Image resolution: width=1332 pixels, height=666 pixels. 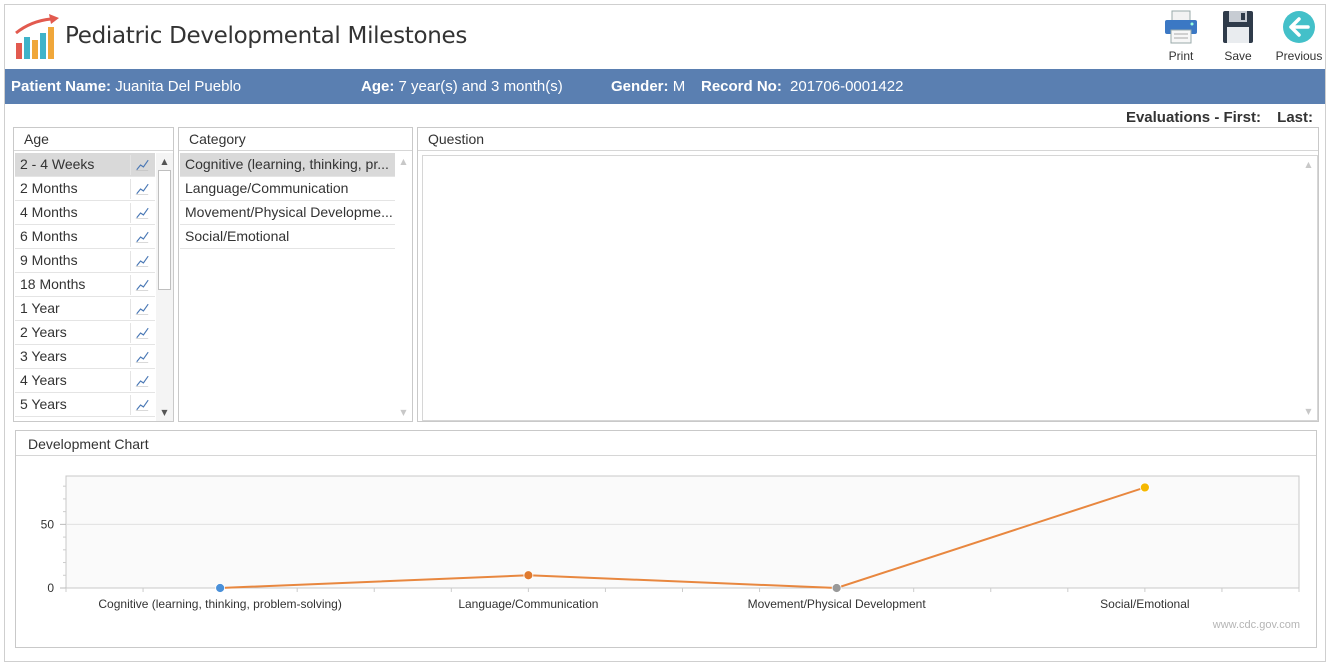 I want to click on patient-gender-value: M, so click(x=679, y=86).